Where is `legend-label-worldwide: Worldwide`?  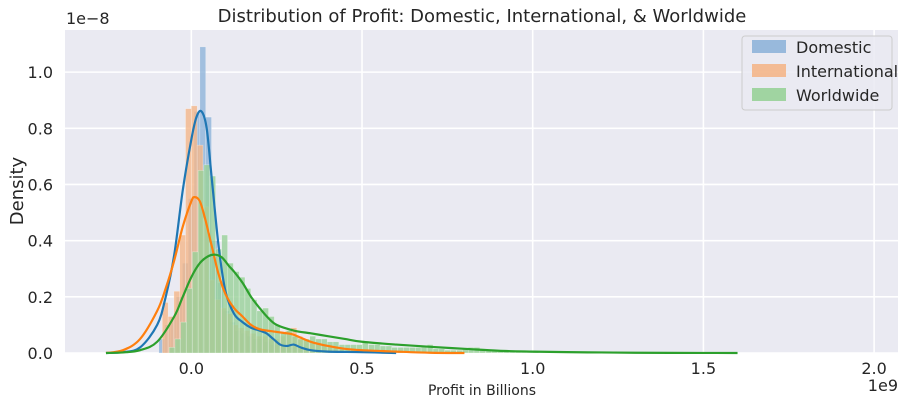 legend-label-worldwide: Worldwide is located at coordinates (837, 95).